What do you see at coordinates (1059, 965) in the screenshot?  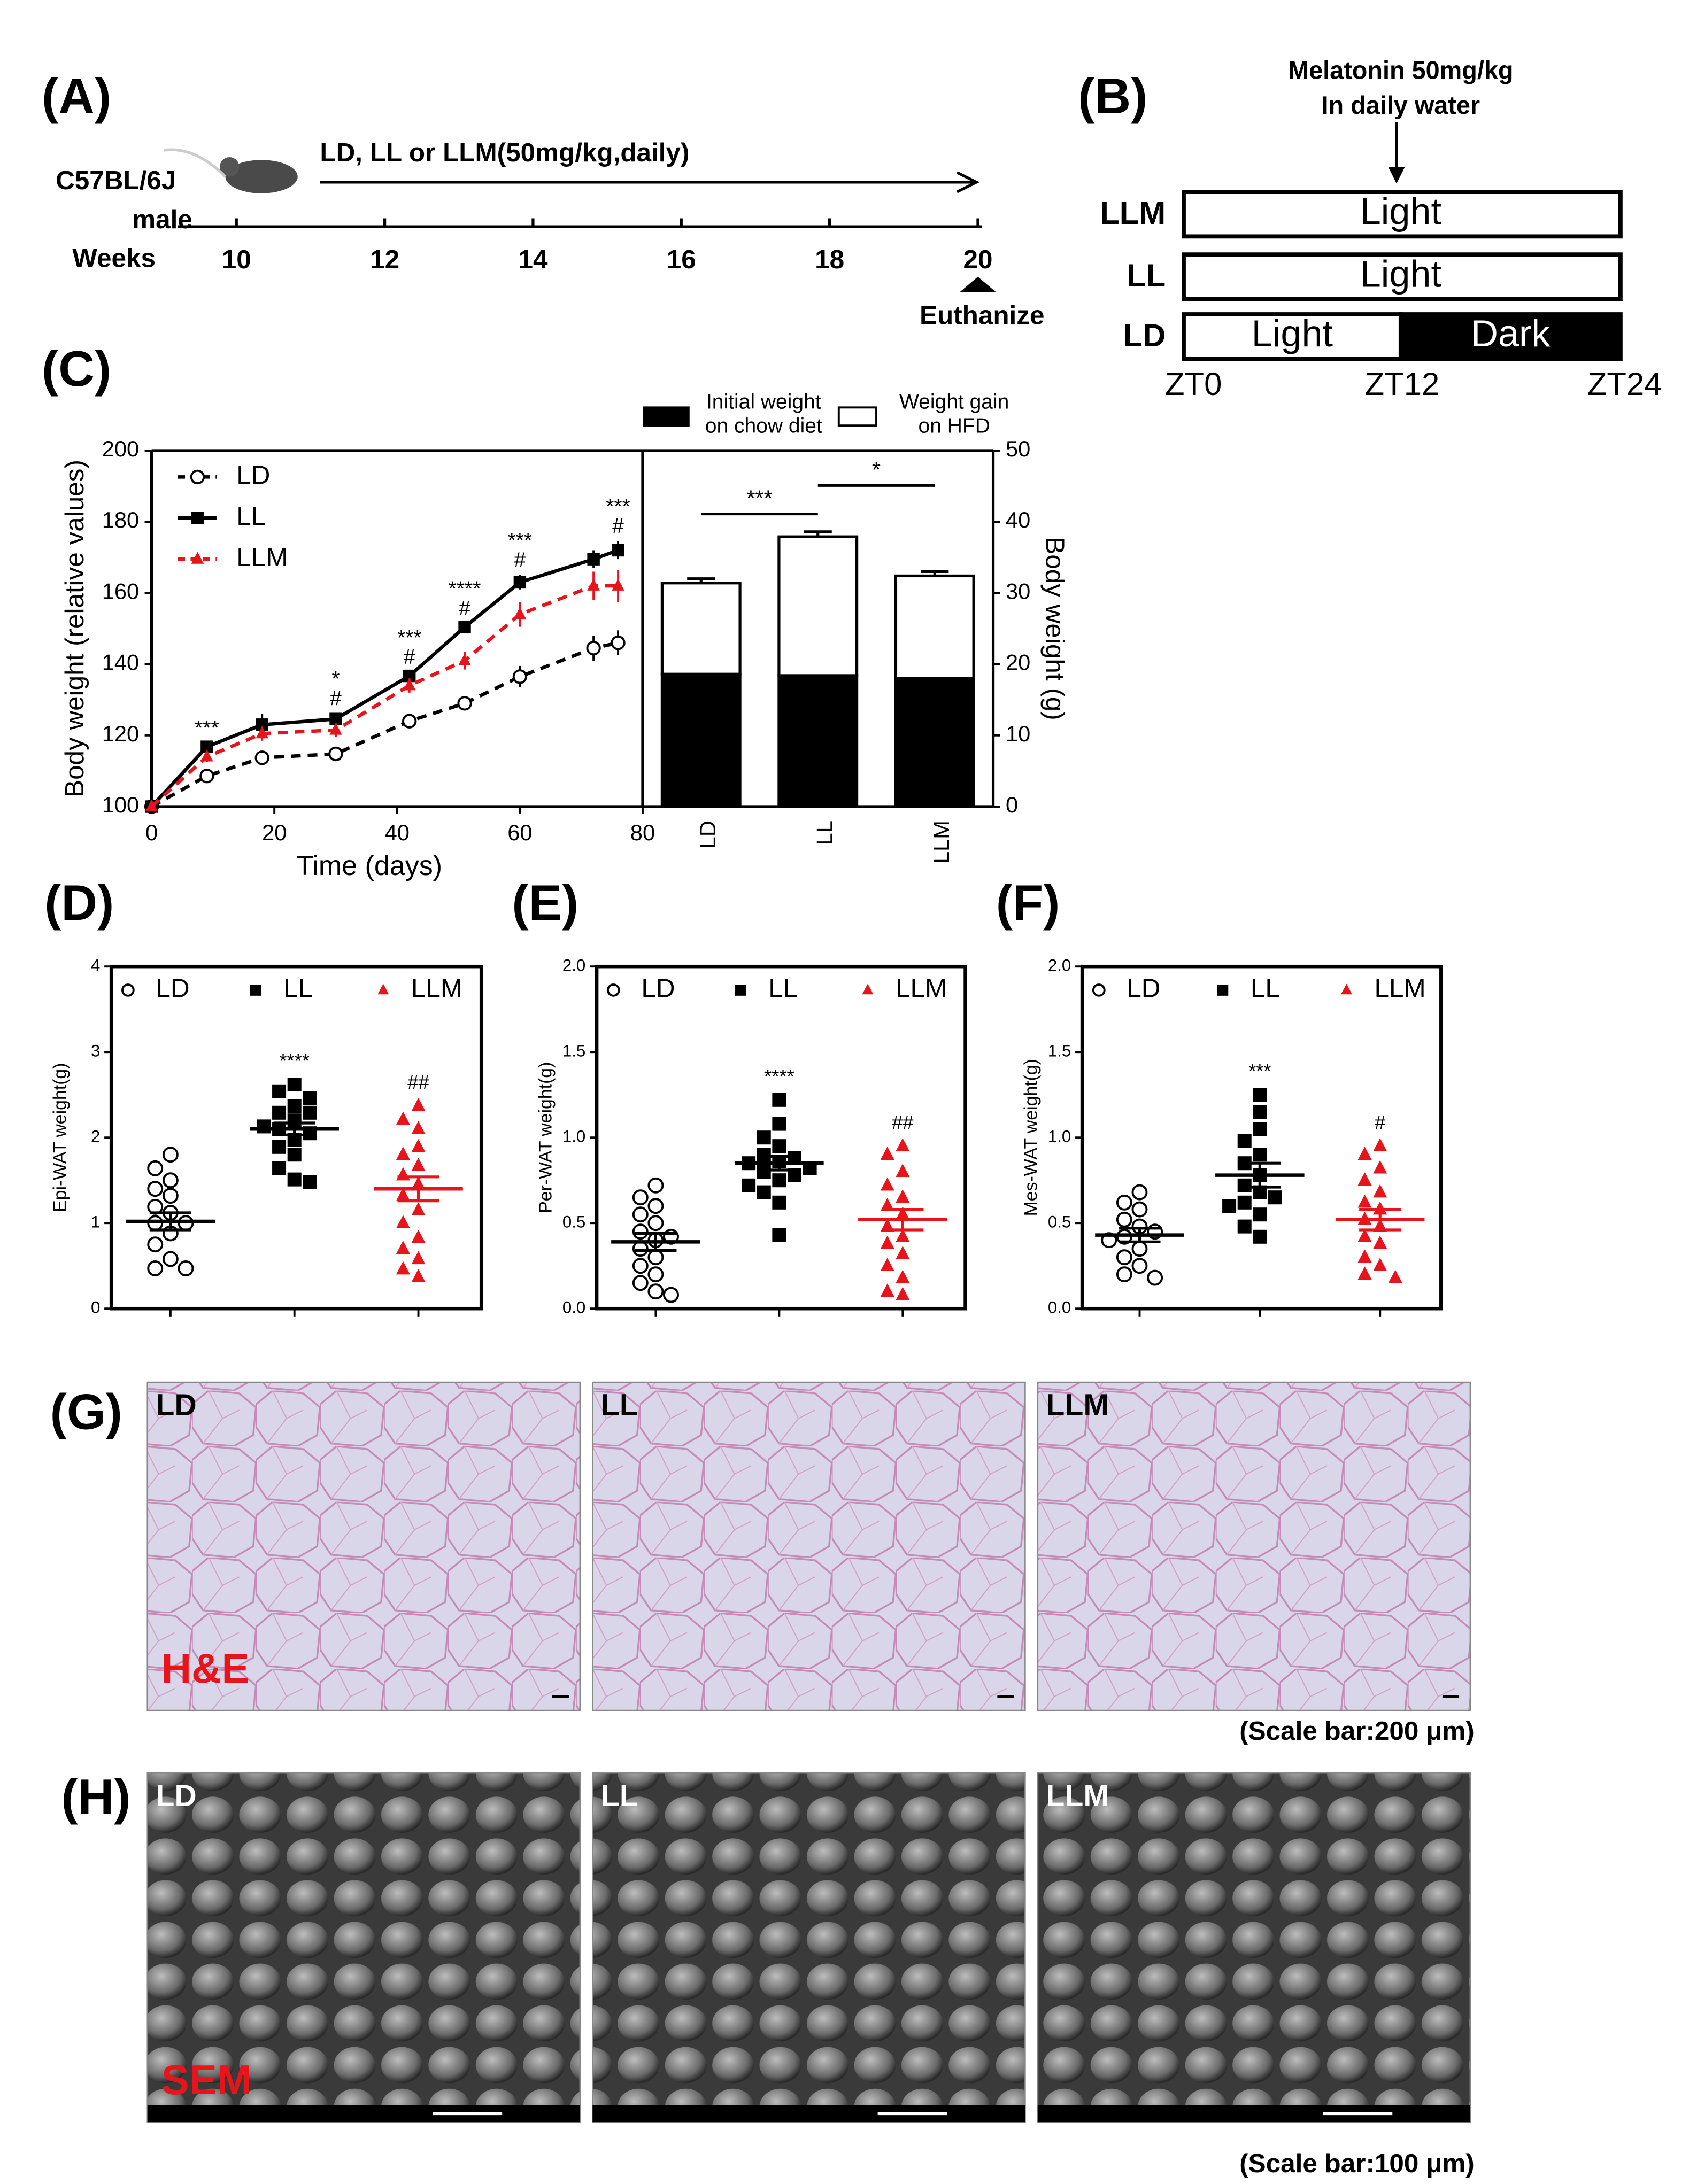 I see `y-tick-label: 2.0` at bounding box center [1059, 965].